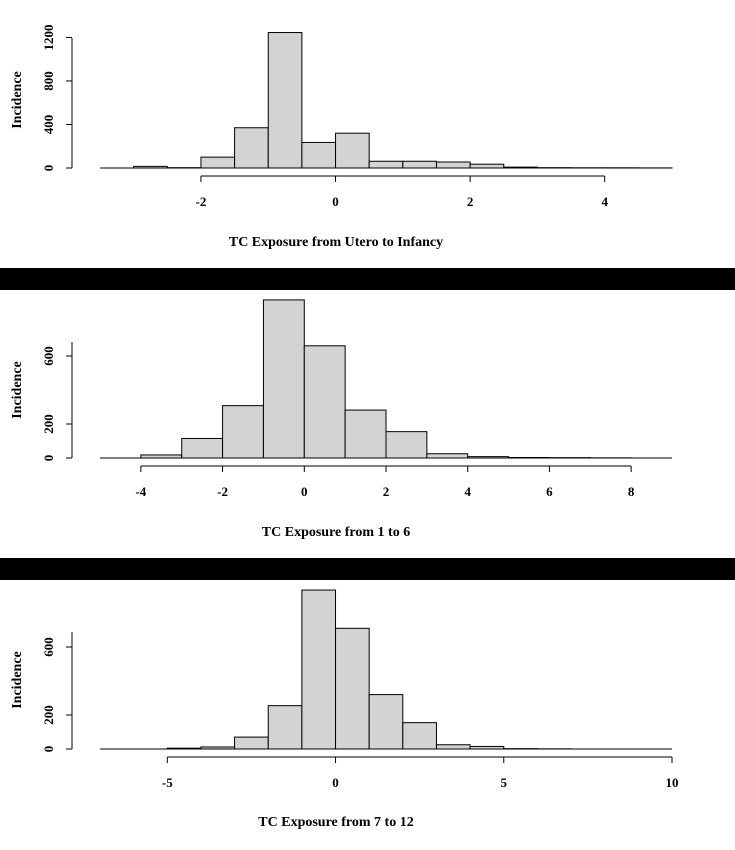 The height and width of the screenshot is (850, 735). Describe the element at coordinates (48, 81) in the screenshot. I see `y-tick-label: 800` at that location.